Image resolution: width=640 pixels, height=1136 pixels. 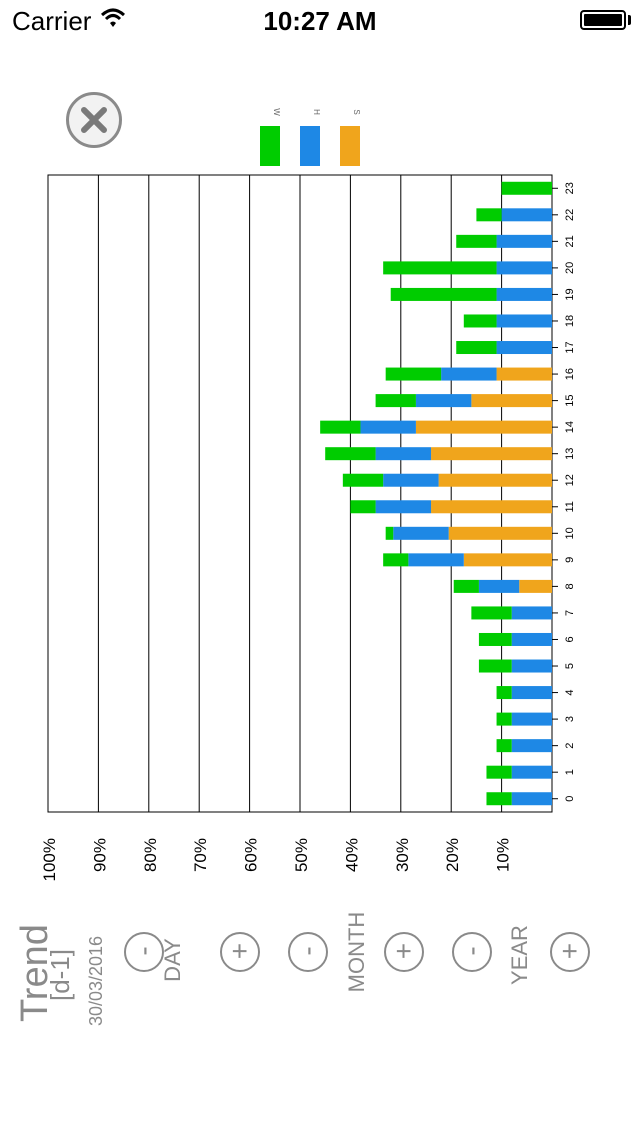 What do you see at coordinates (351, 855) in the screenshot?
I see `x-tick-label: 40%` at bounding box center [351, 855].